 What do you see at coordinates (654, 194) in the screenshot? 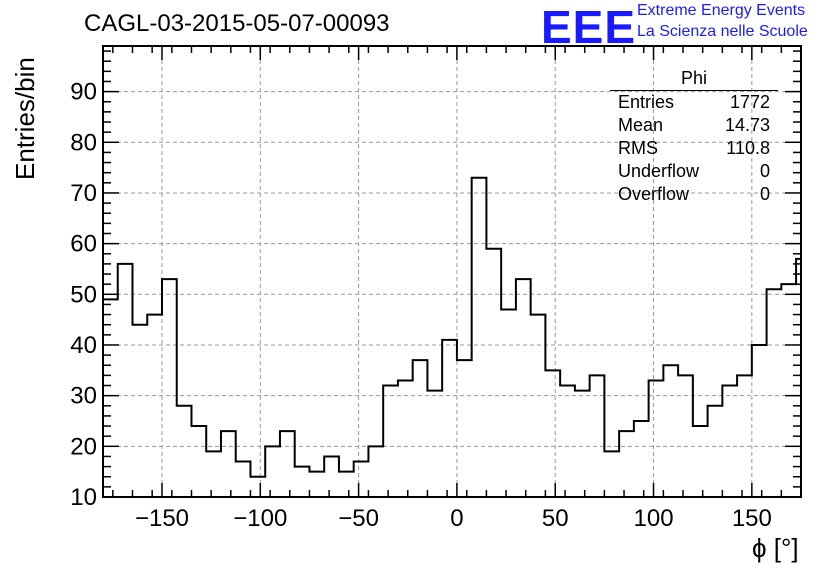
I see `stats-key: Overflow` at bounding box center [654, 194].